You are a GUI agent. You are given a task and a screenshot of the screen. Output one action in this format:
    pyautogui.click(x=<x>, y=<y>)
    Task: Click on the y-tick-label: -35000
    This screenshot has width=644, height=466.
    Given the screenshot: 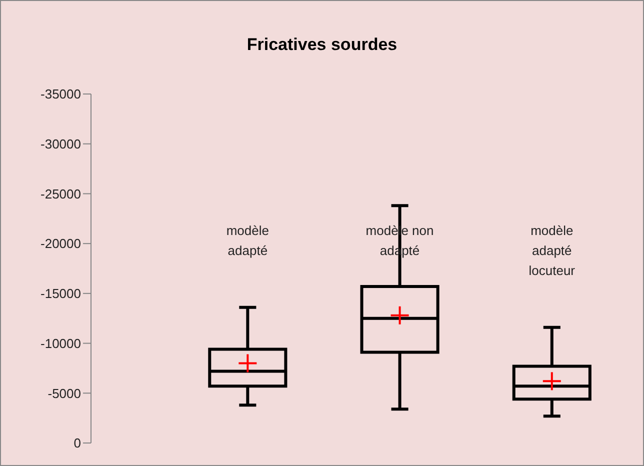 What is the action you would take?
    pyautogui.click(x=60, y=94)
    